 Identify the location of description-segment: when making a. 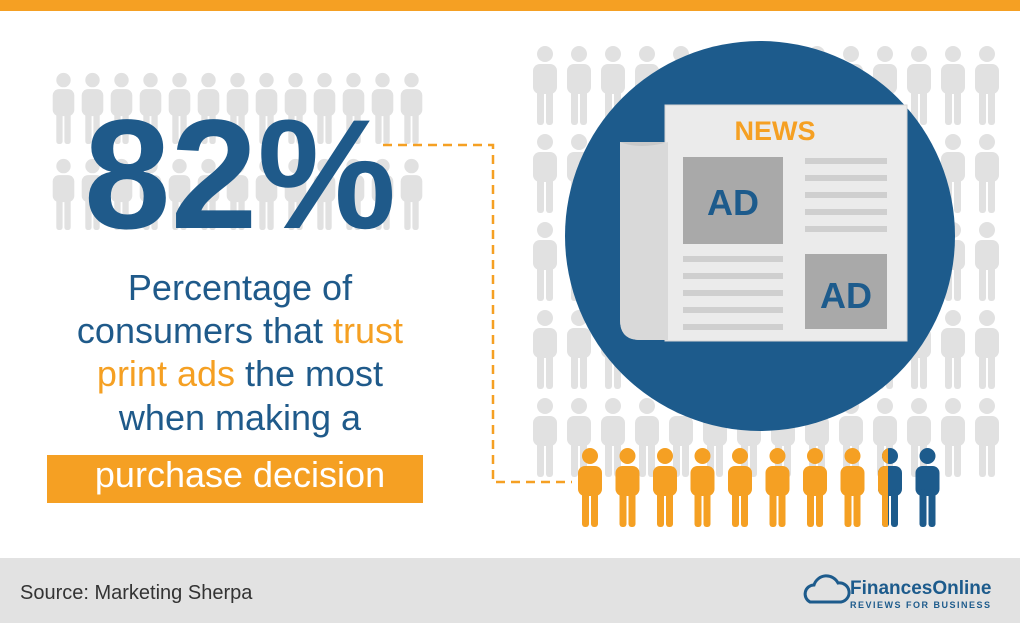
(240, 417).